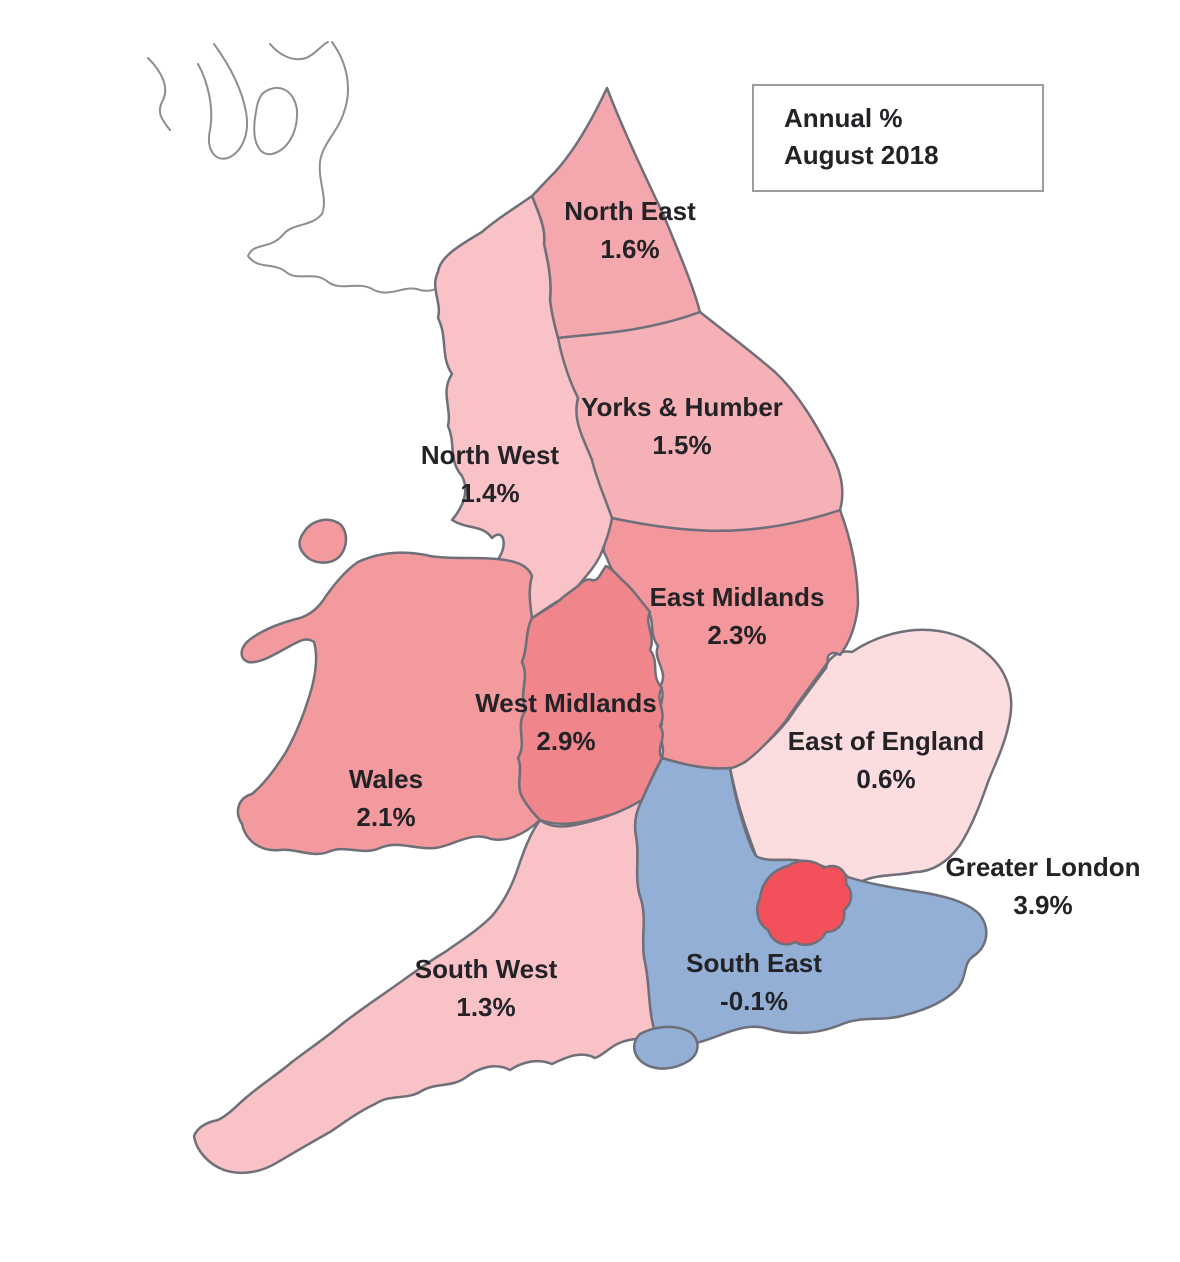 The width and height of the screenshot is (1180, 1262). Describe the element at coordinates (276, 121) in the screenshot. I see `scotland-loch-outline` at that location.